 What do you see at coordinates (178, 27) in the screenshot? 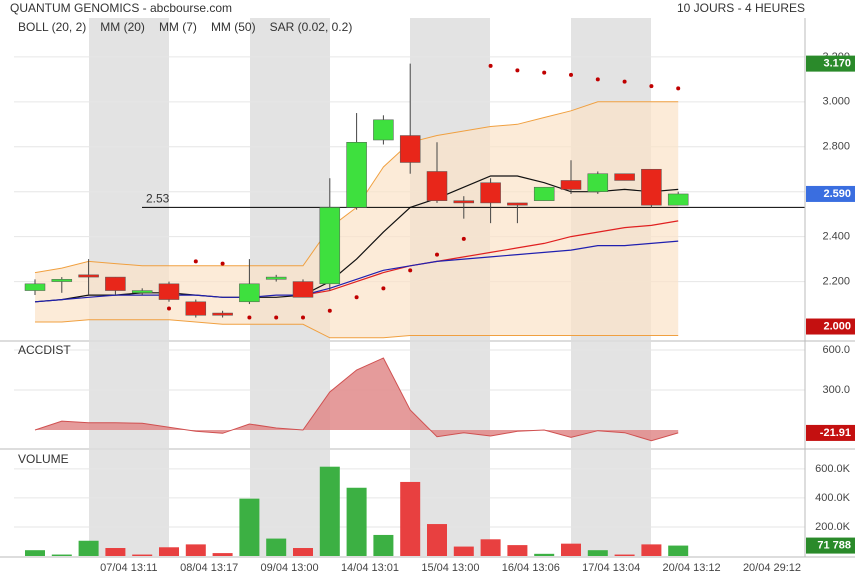
I see `legend-entry: MM (7)` at bounding box center [178, 27].